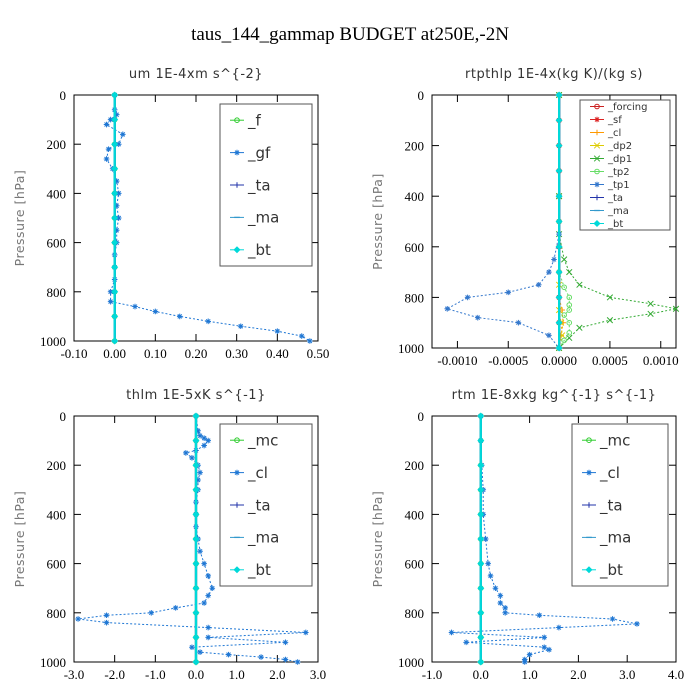 The height and width of the screenshot is (700, 700). I want to click on x-tick-label: 0.0010, so click(661, 360).